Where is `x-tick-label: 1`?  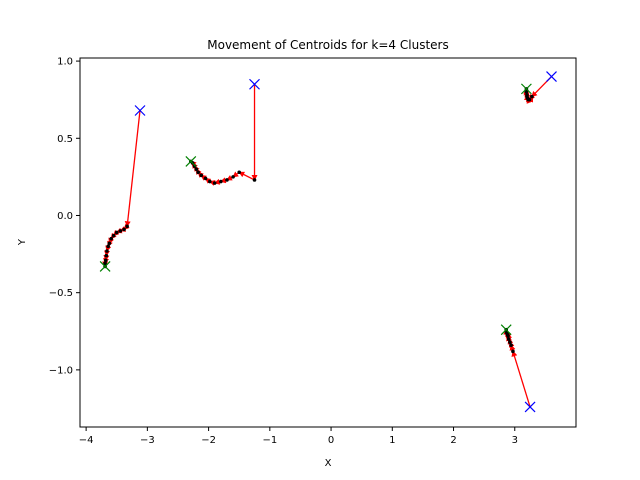
x-tick-label: 1 is located at coordinates (392, 440).